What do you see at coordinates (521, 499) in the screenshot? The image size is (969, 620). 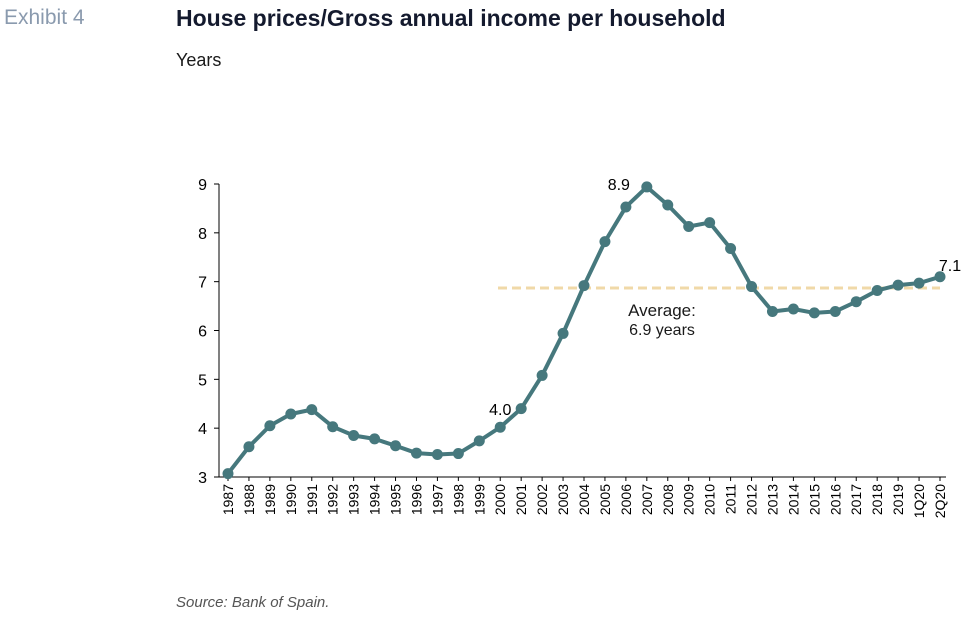 I see `x-tick-label: 2001` at bounding box center [521, 499].